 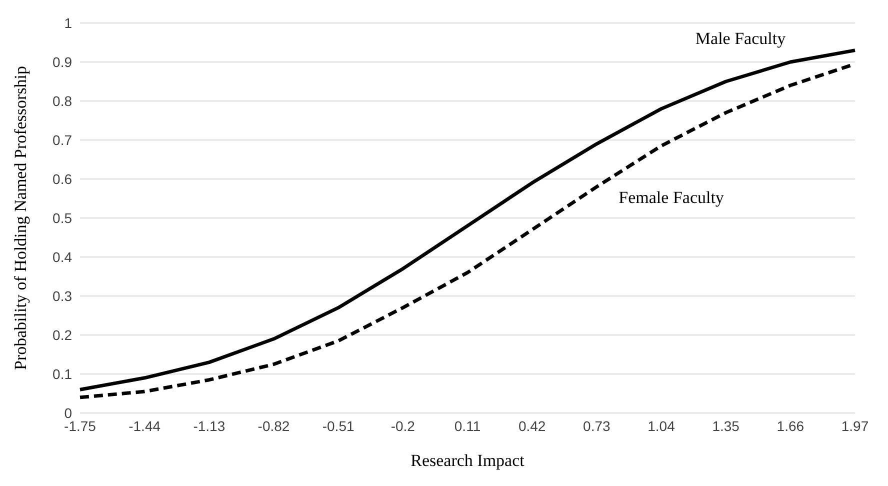 What do you see at coordinates (68, 22) in the screenshot?
I see `y-tick-label: 1` at bounding box center [68, 22].